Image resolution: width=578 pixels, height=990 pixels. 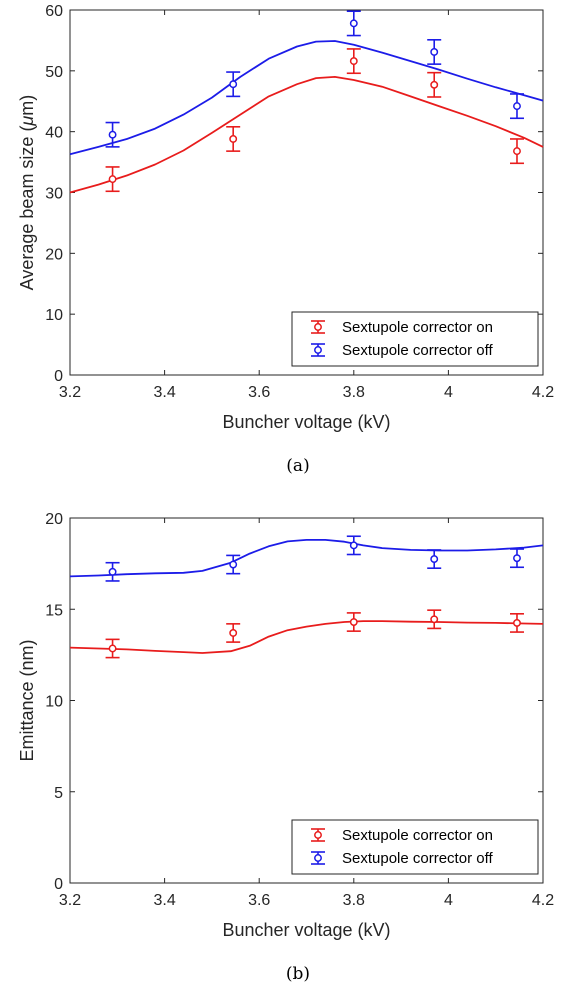 I want to click on caption-b: (b), so click(x=298, y=974).